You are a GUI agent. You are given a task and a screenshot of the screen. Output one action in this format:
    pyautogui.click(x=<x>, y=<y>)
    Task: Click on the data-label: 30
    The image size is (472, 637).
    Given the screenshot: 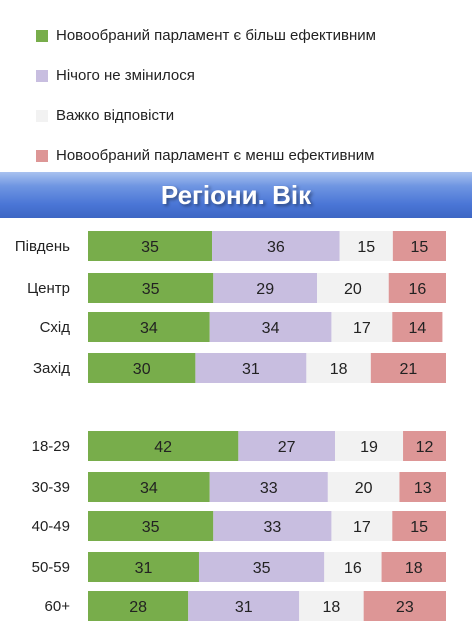 What is the action you would take?
    pyautogui.click(x=142, y=369)
    